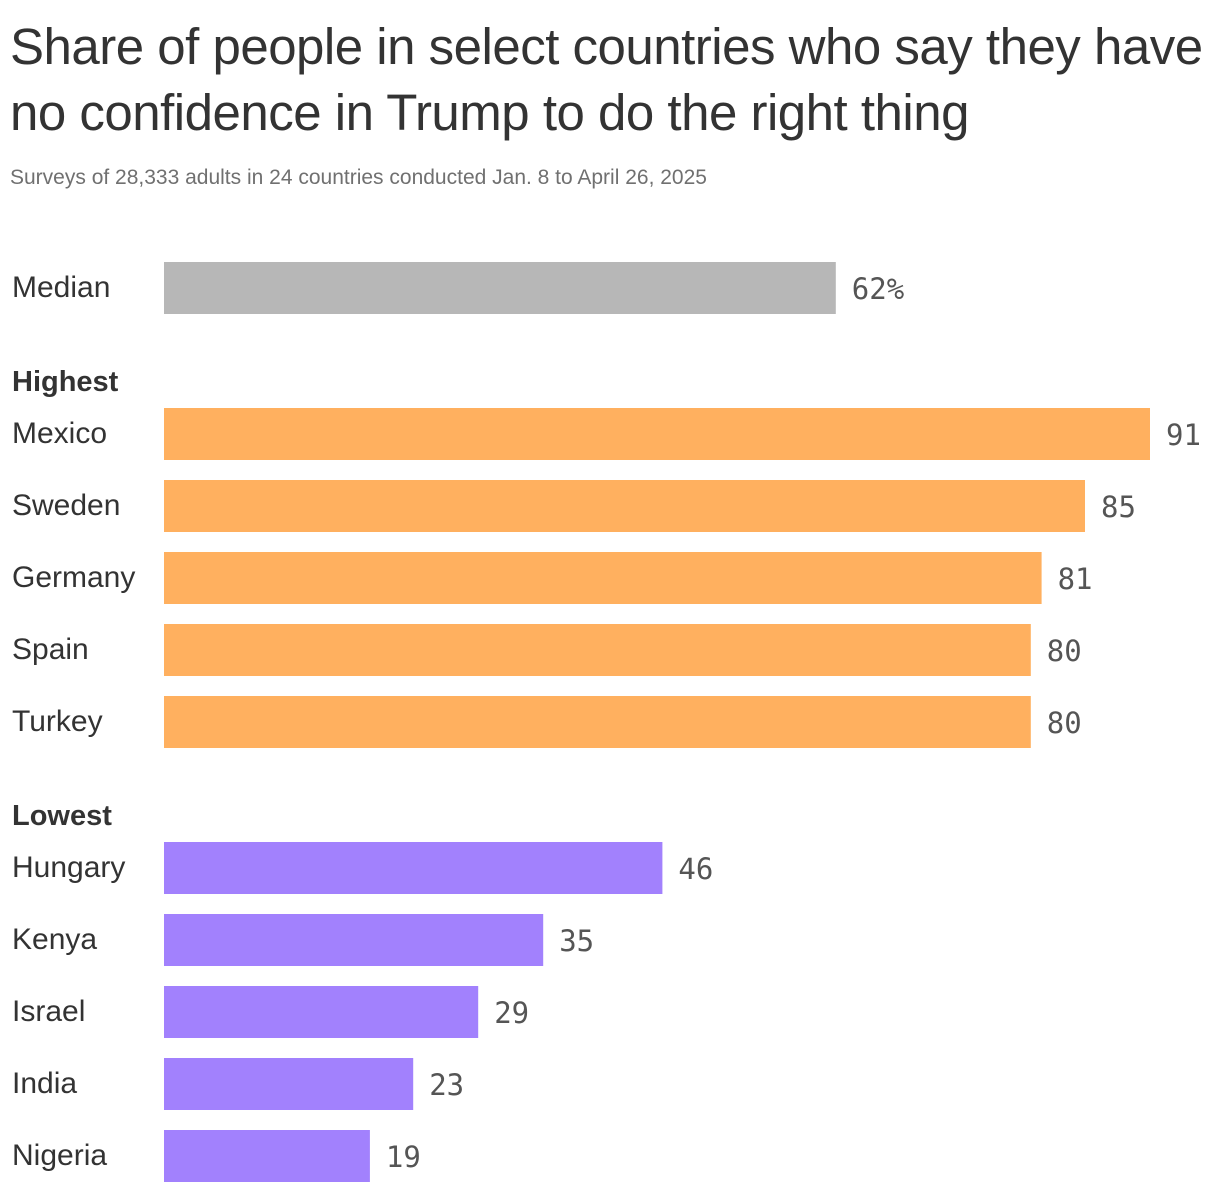  What do you see at coordinates (66, 505) in the screenshot?
I see `category-label-sweden: Sweden` at bounding box center [66, 505].